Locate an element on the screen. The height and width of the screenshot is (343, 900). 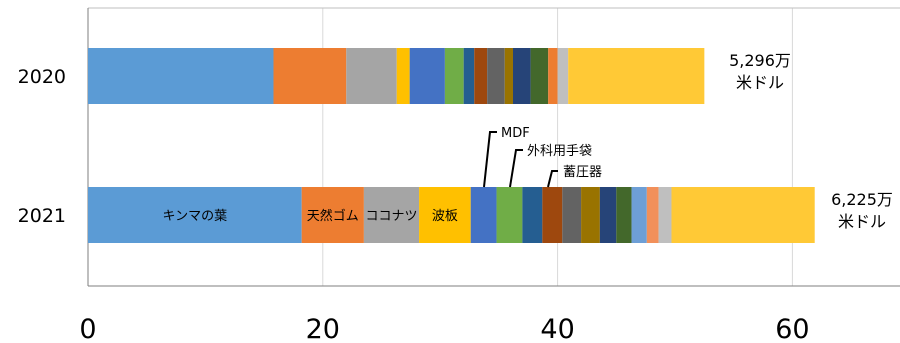
x-tick-label: 20 is located at coordinates (323, 328).